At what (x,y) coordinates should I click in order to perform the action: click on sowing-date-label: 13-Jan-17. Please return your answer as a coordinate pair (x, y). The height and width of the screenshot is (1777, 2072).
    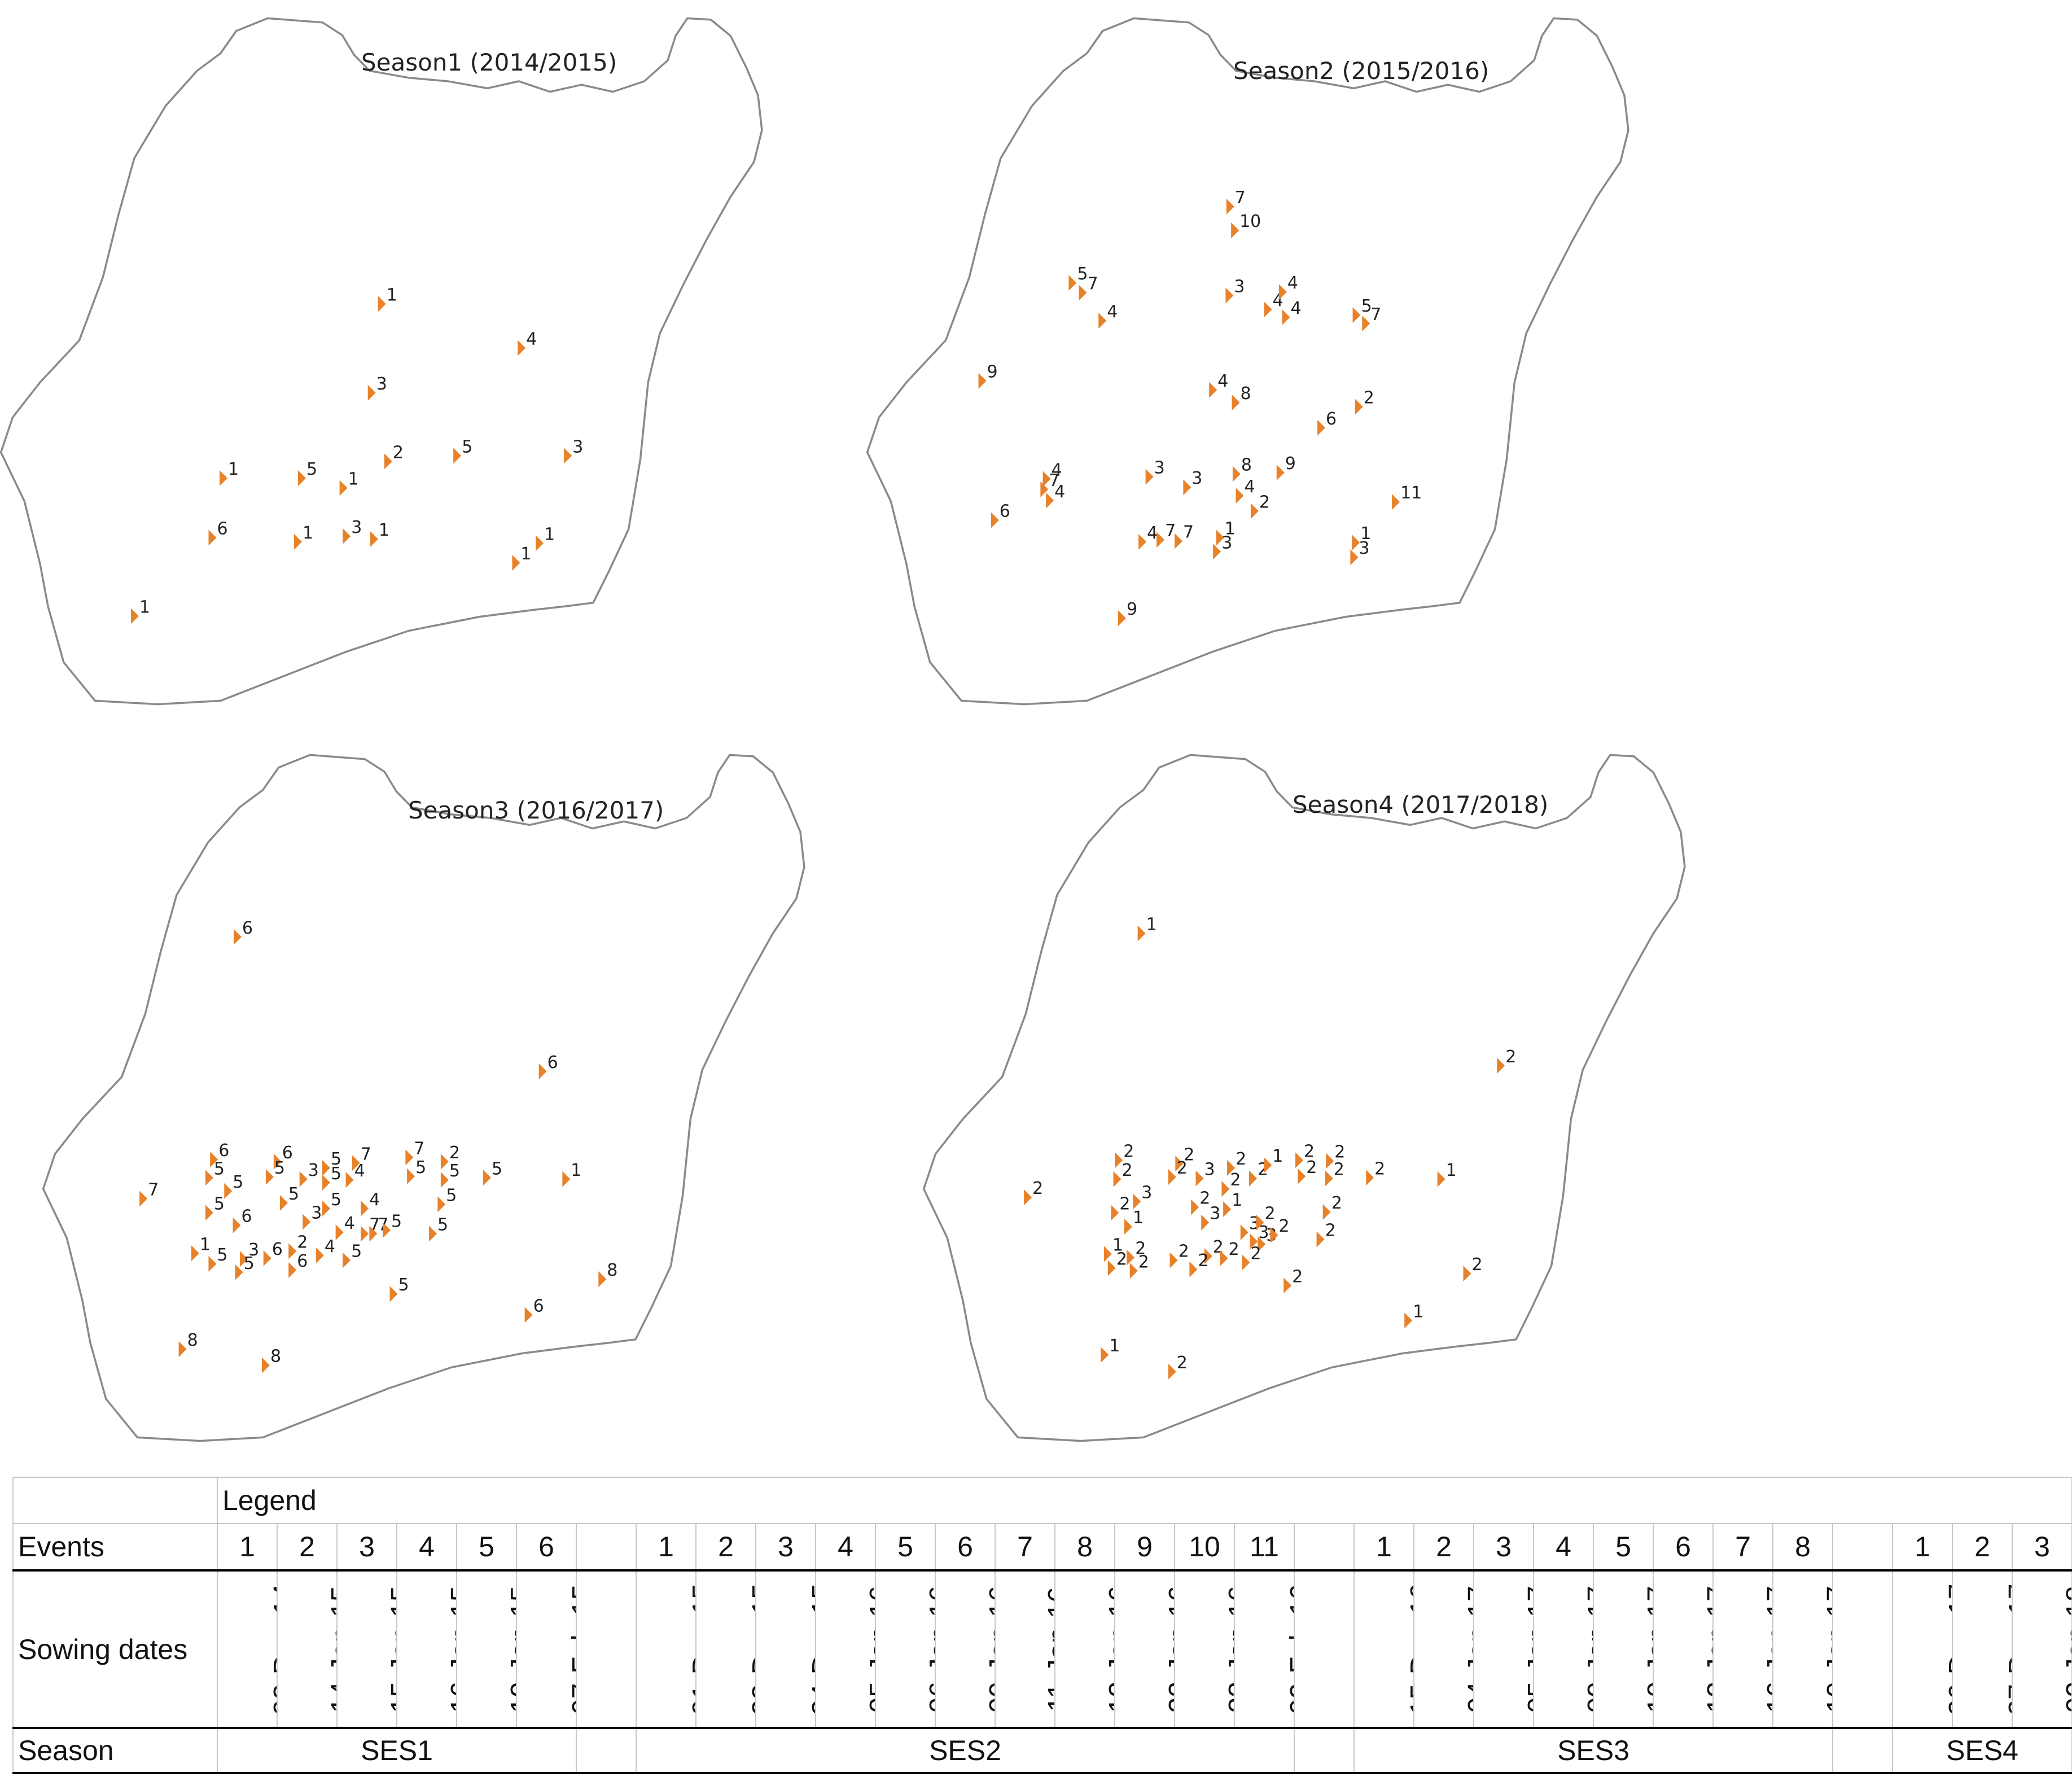
    Looking at the image, I should click on (1707, 1649).